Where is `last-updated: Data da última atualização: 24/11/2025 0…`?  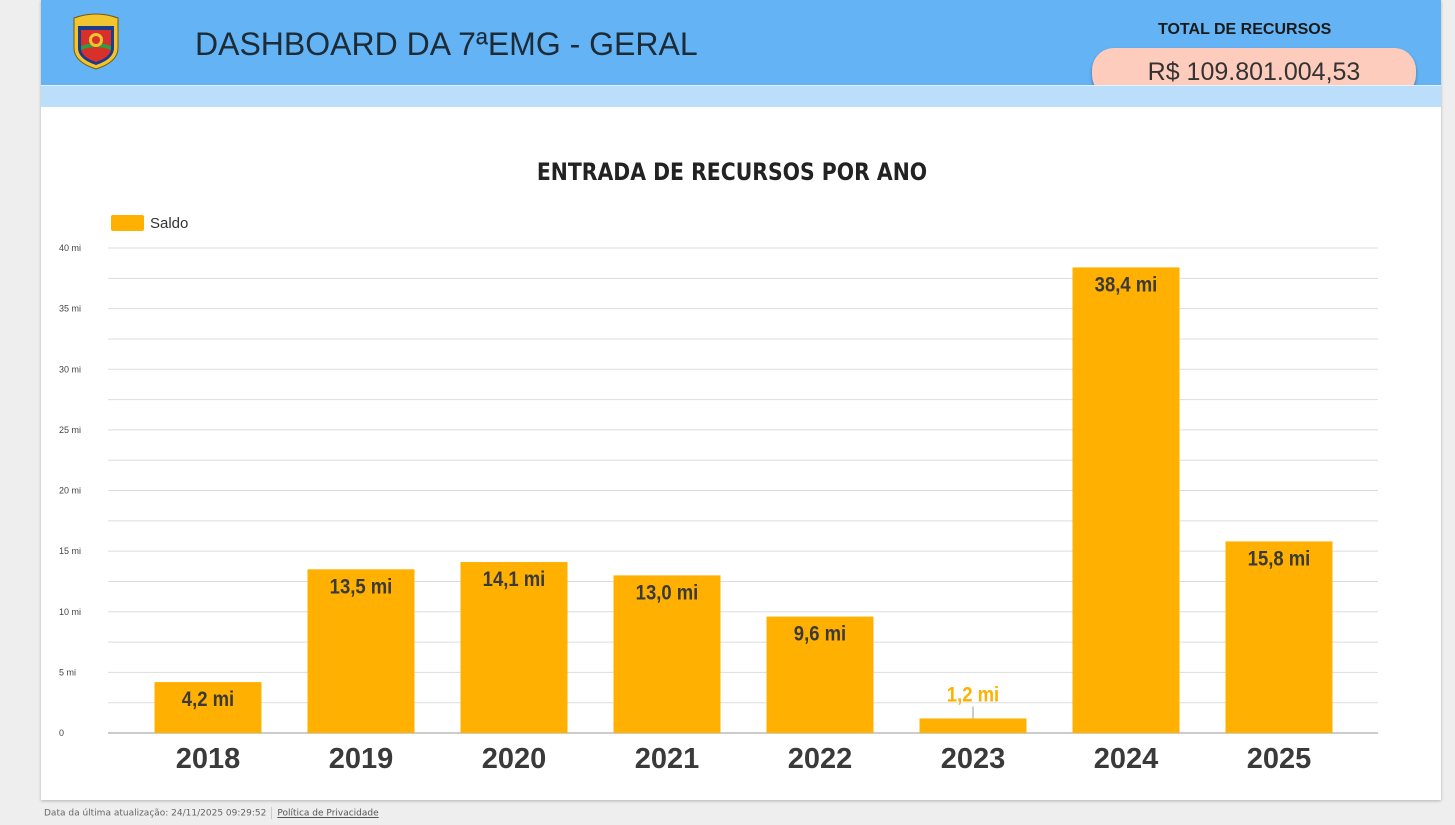 last-updated: Data da última atualização: 24/11/2025 0… is located at coordinates (155, 813).